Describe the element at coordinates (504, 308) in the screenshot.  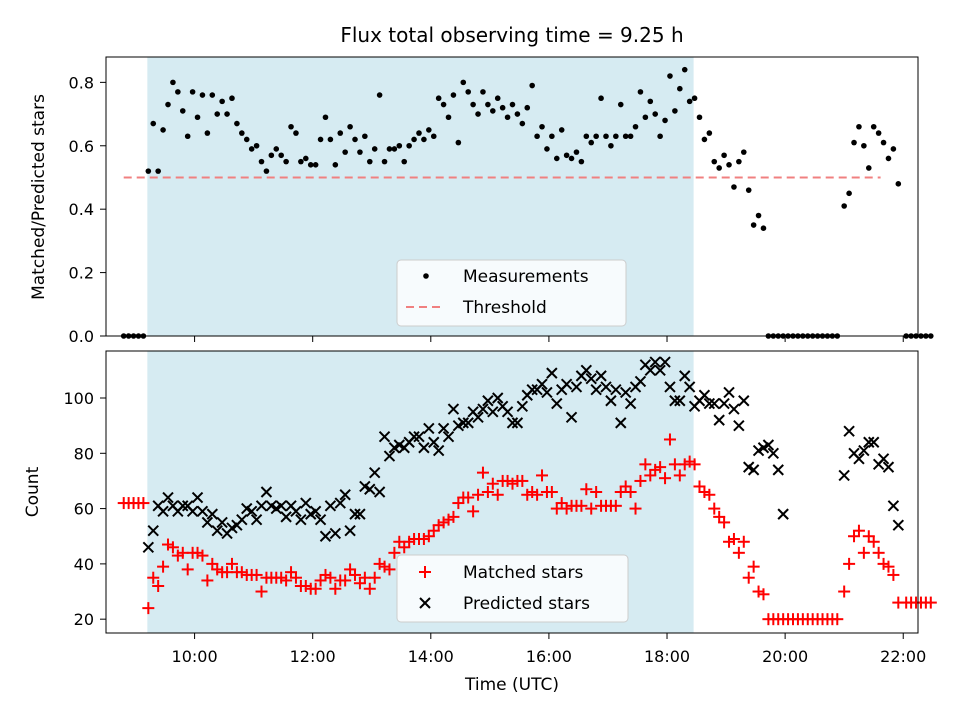
I see `threshold-legend-label: Threshold` at that location.